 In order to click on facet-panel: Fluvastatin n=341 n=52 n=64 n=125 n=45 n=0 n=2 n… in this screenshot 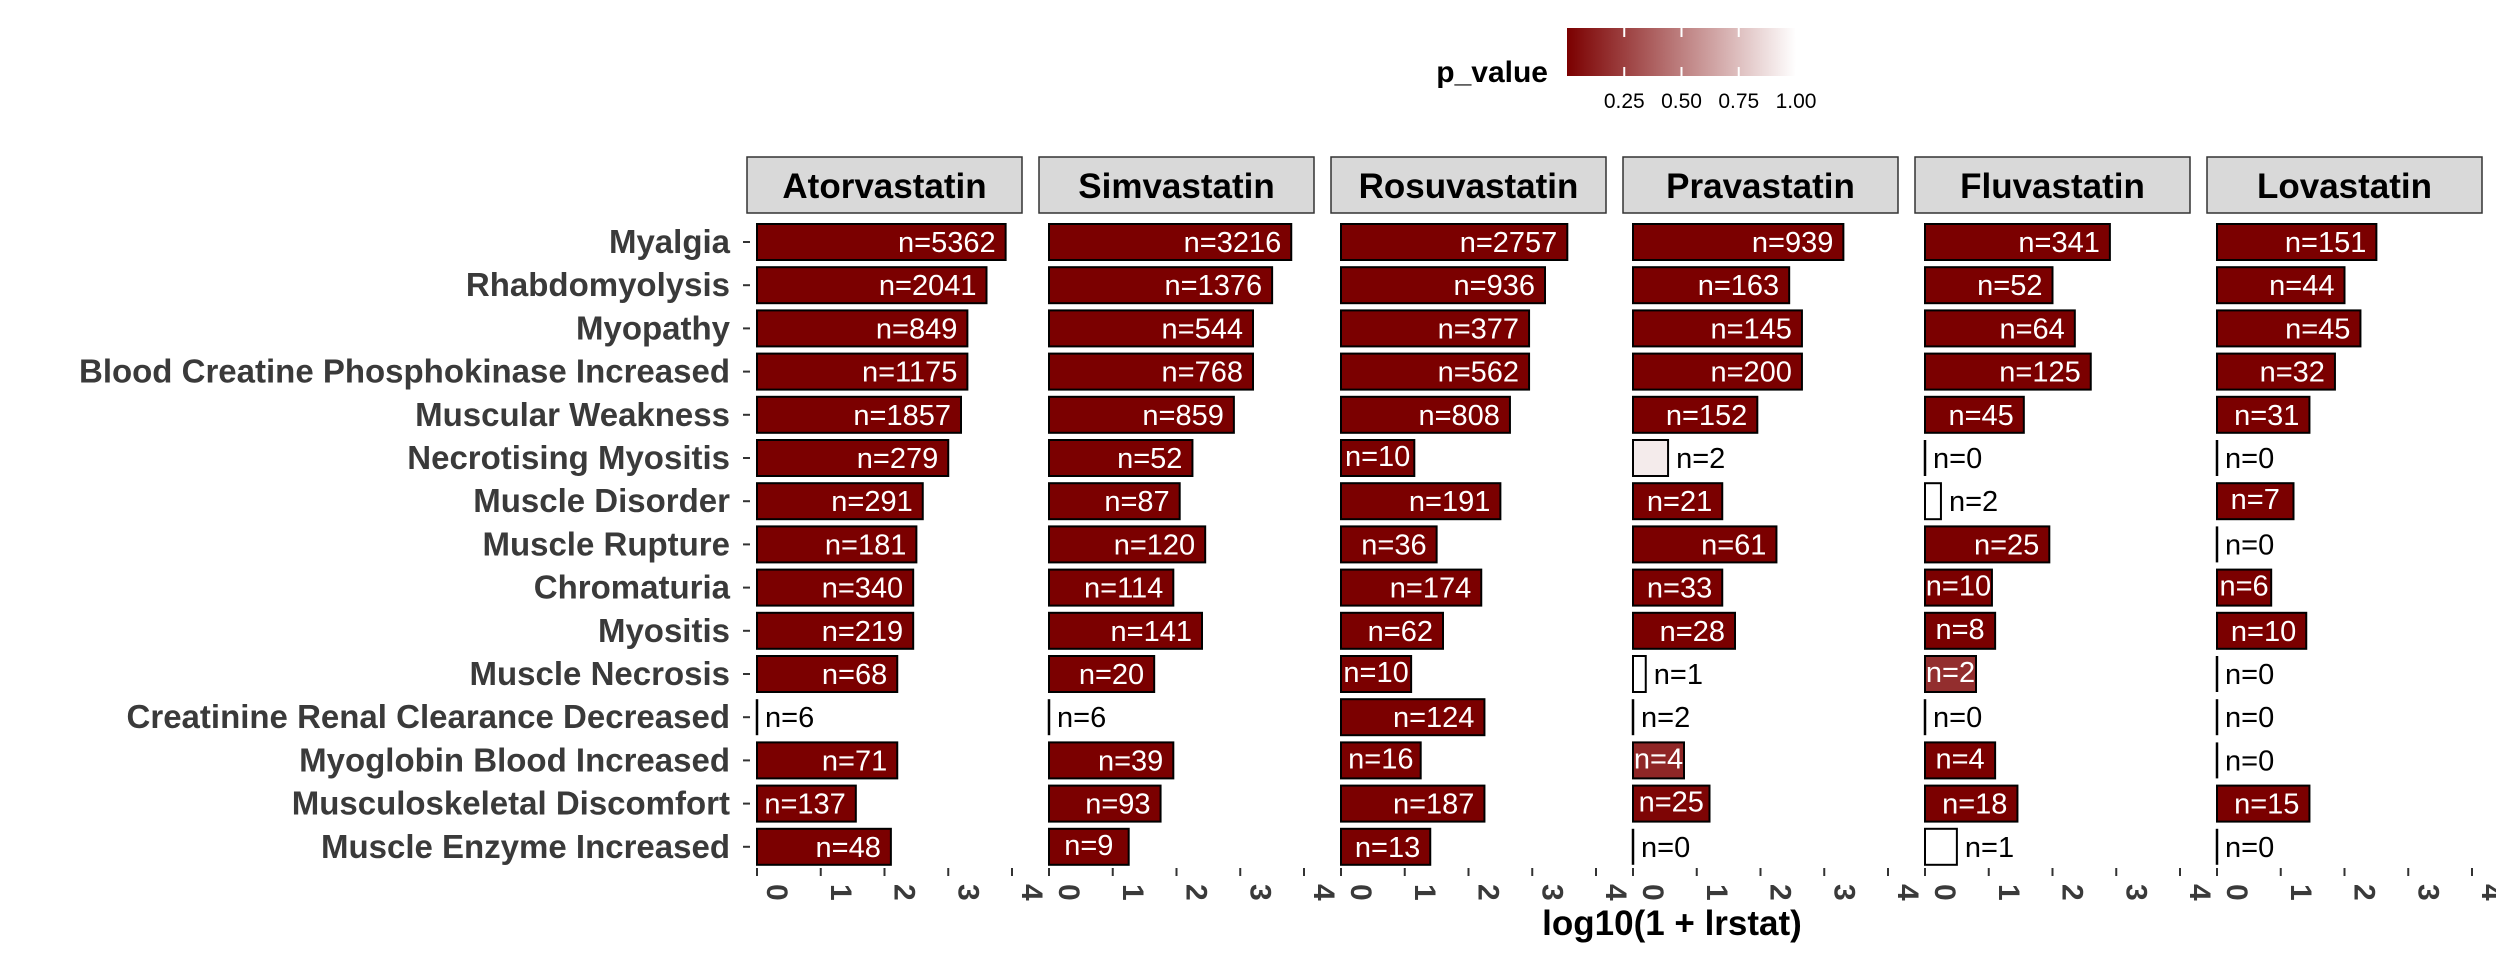, I will do `click(2065, 528)`.